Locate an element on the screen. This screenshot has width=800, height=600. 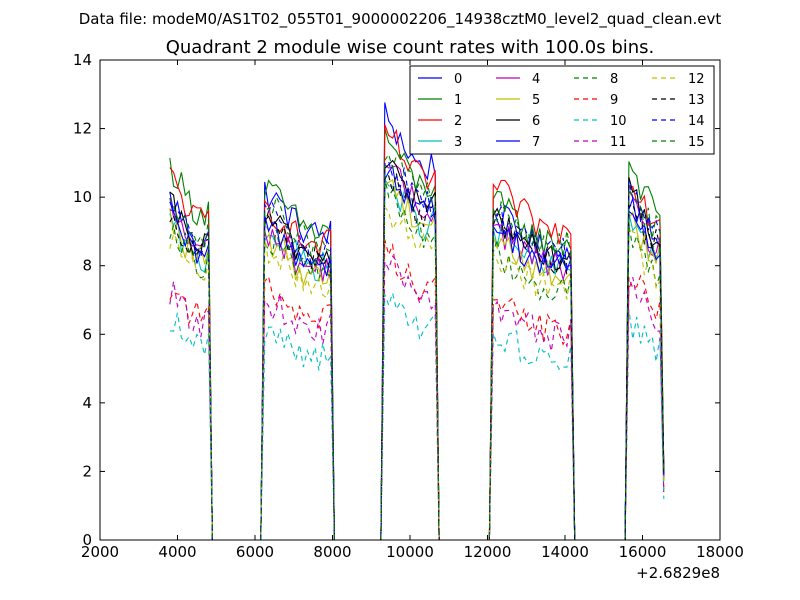
legend-label-2: 2 is located at coordinates (458, 121).